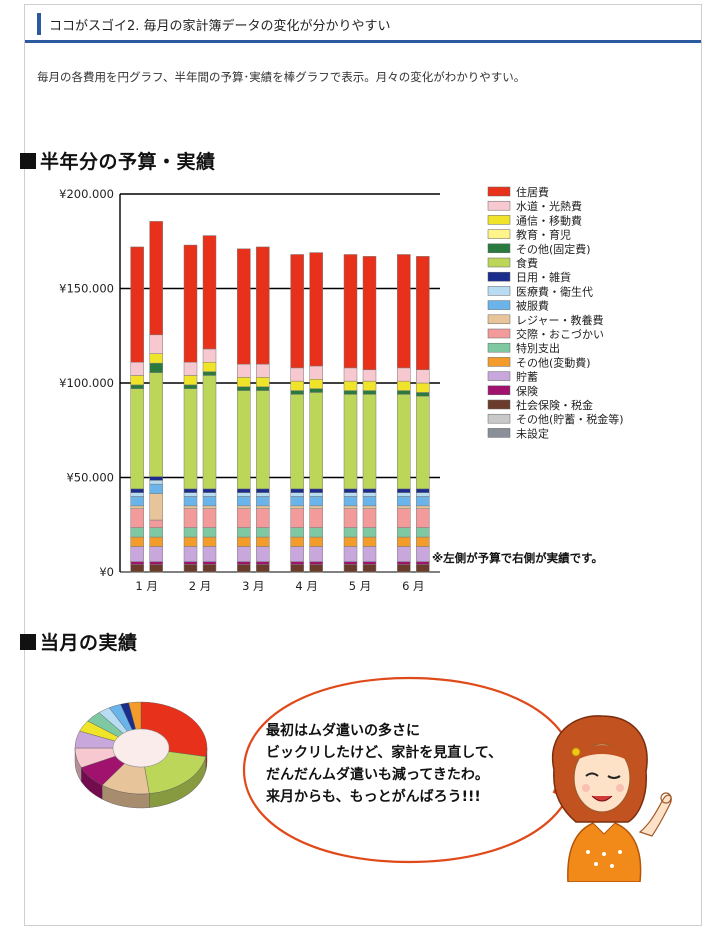 Image resolution: width=720 pixels, height=940 pixels. What do you see at coordinates (39, 24) in the screenshot?
I see `header-accent-bar` at bounding box center [39, 24].